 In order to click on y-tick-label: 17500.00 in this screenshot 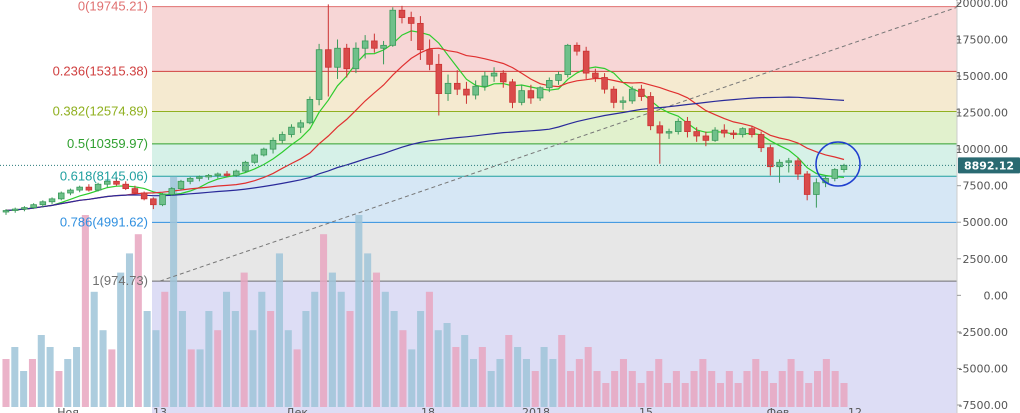, I will do `click(982, 39)`.